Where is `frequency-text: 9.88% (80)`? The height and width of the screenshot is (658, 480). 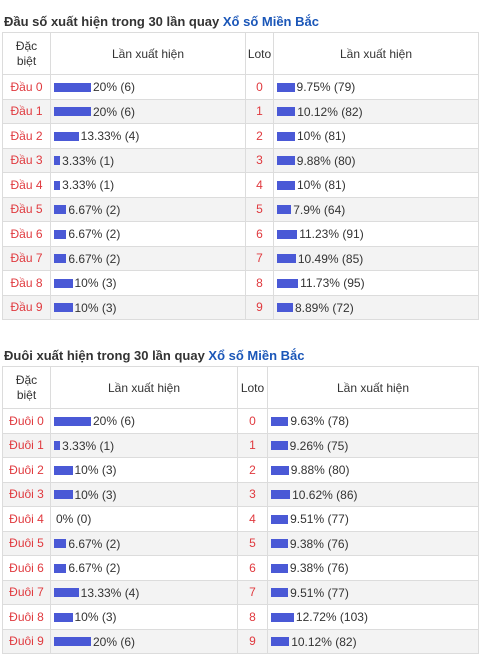
frequency-text: 9.88% (80) is located at coordinates (326, 160).